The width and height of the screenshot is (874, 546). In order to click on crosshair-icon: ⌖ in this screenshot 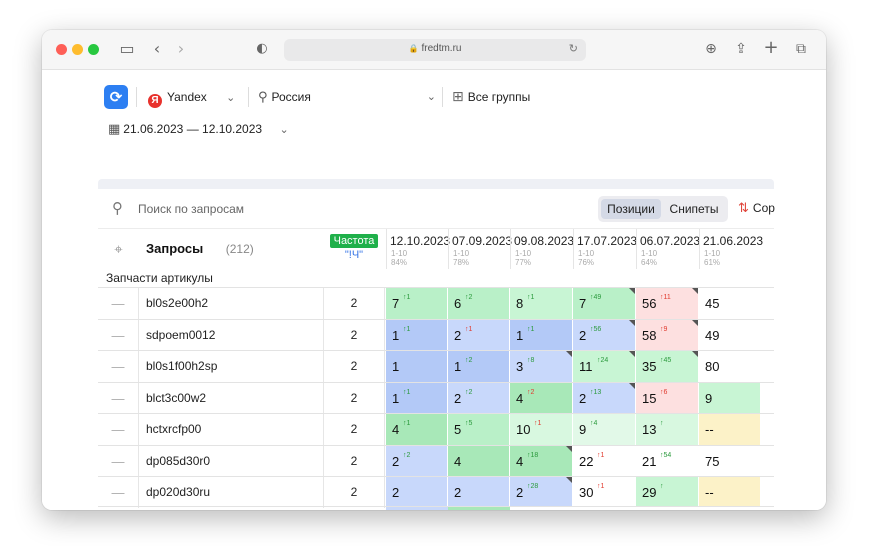, I will do `click(118, 249)`.